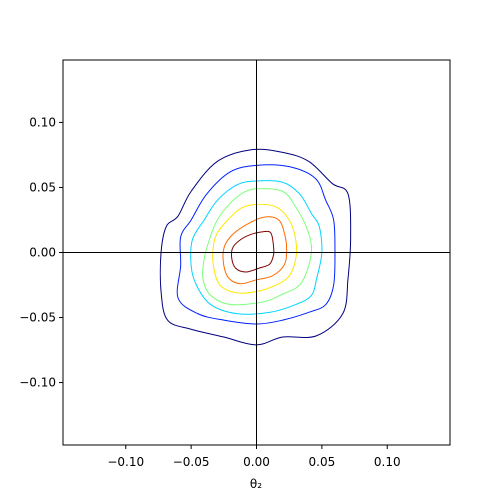  I want to click on x-tick-label: −0.05, so click(191, 462).